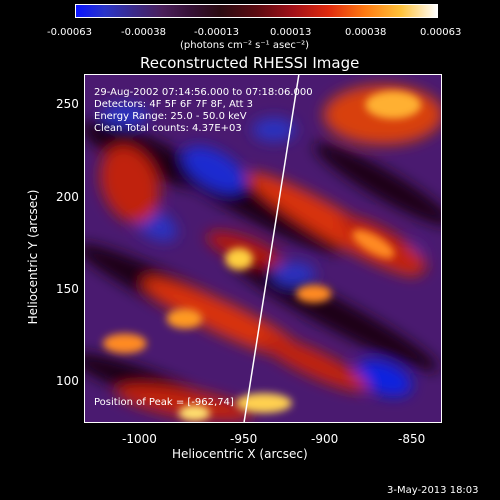  I want to click on info-detectors: Detectors: 4F 5F 6F 7F 8F, Att 3, so click(174, 104).